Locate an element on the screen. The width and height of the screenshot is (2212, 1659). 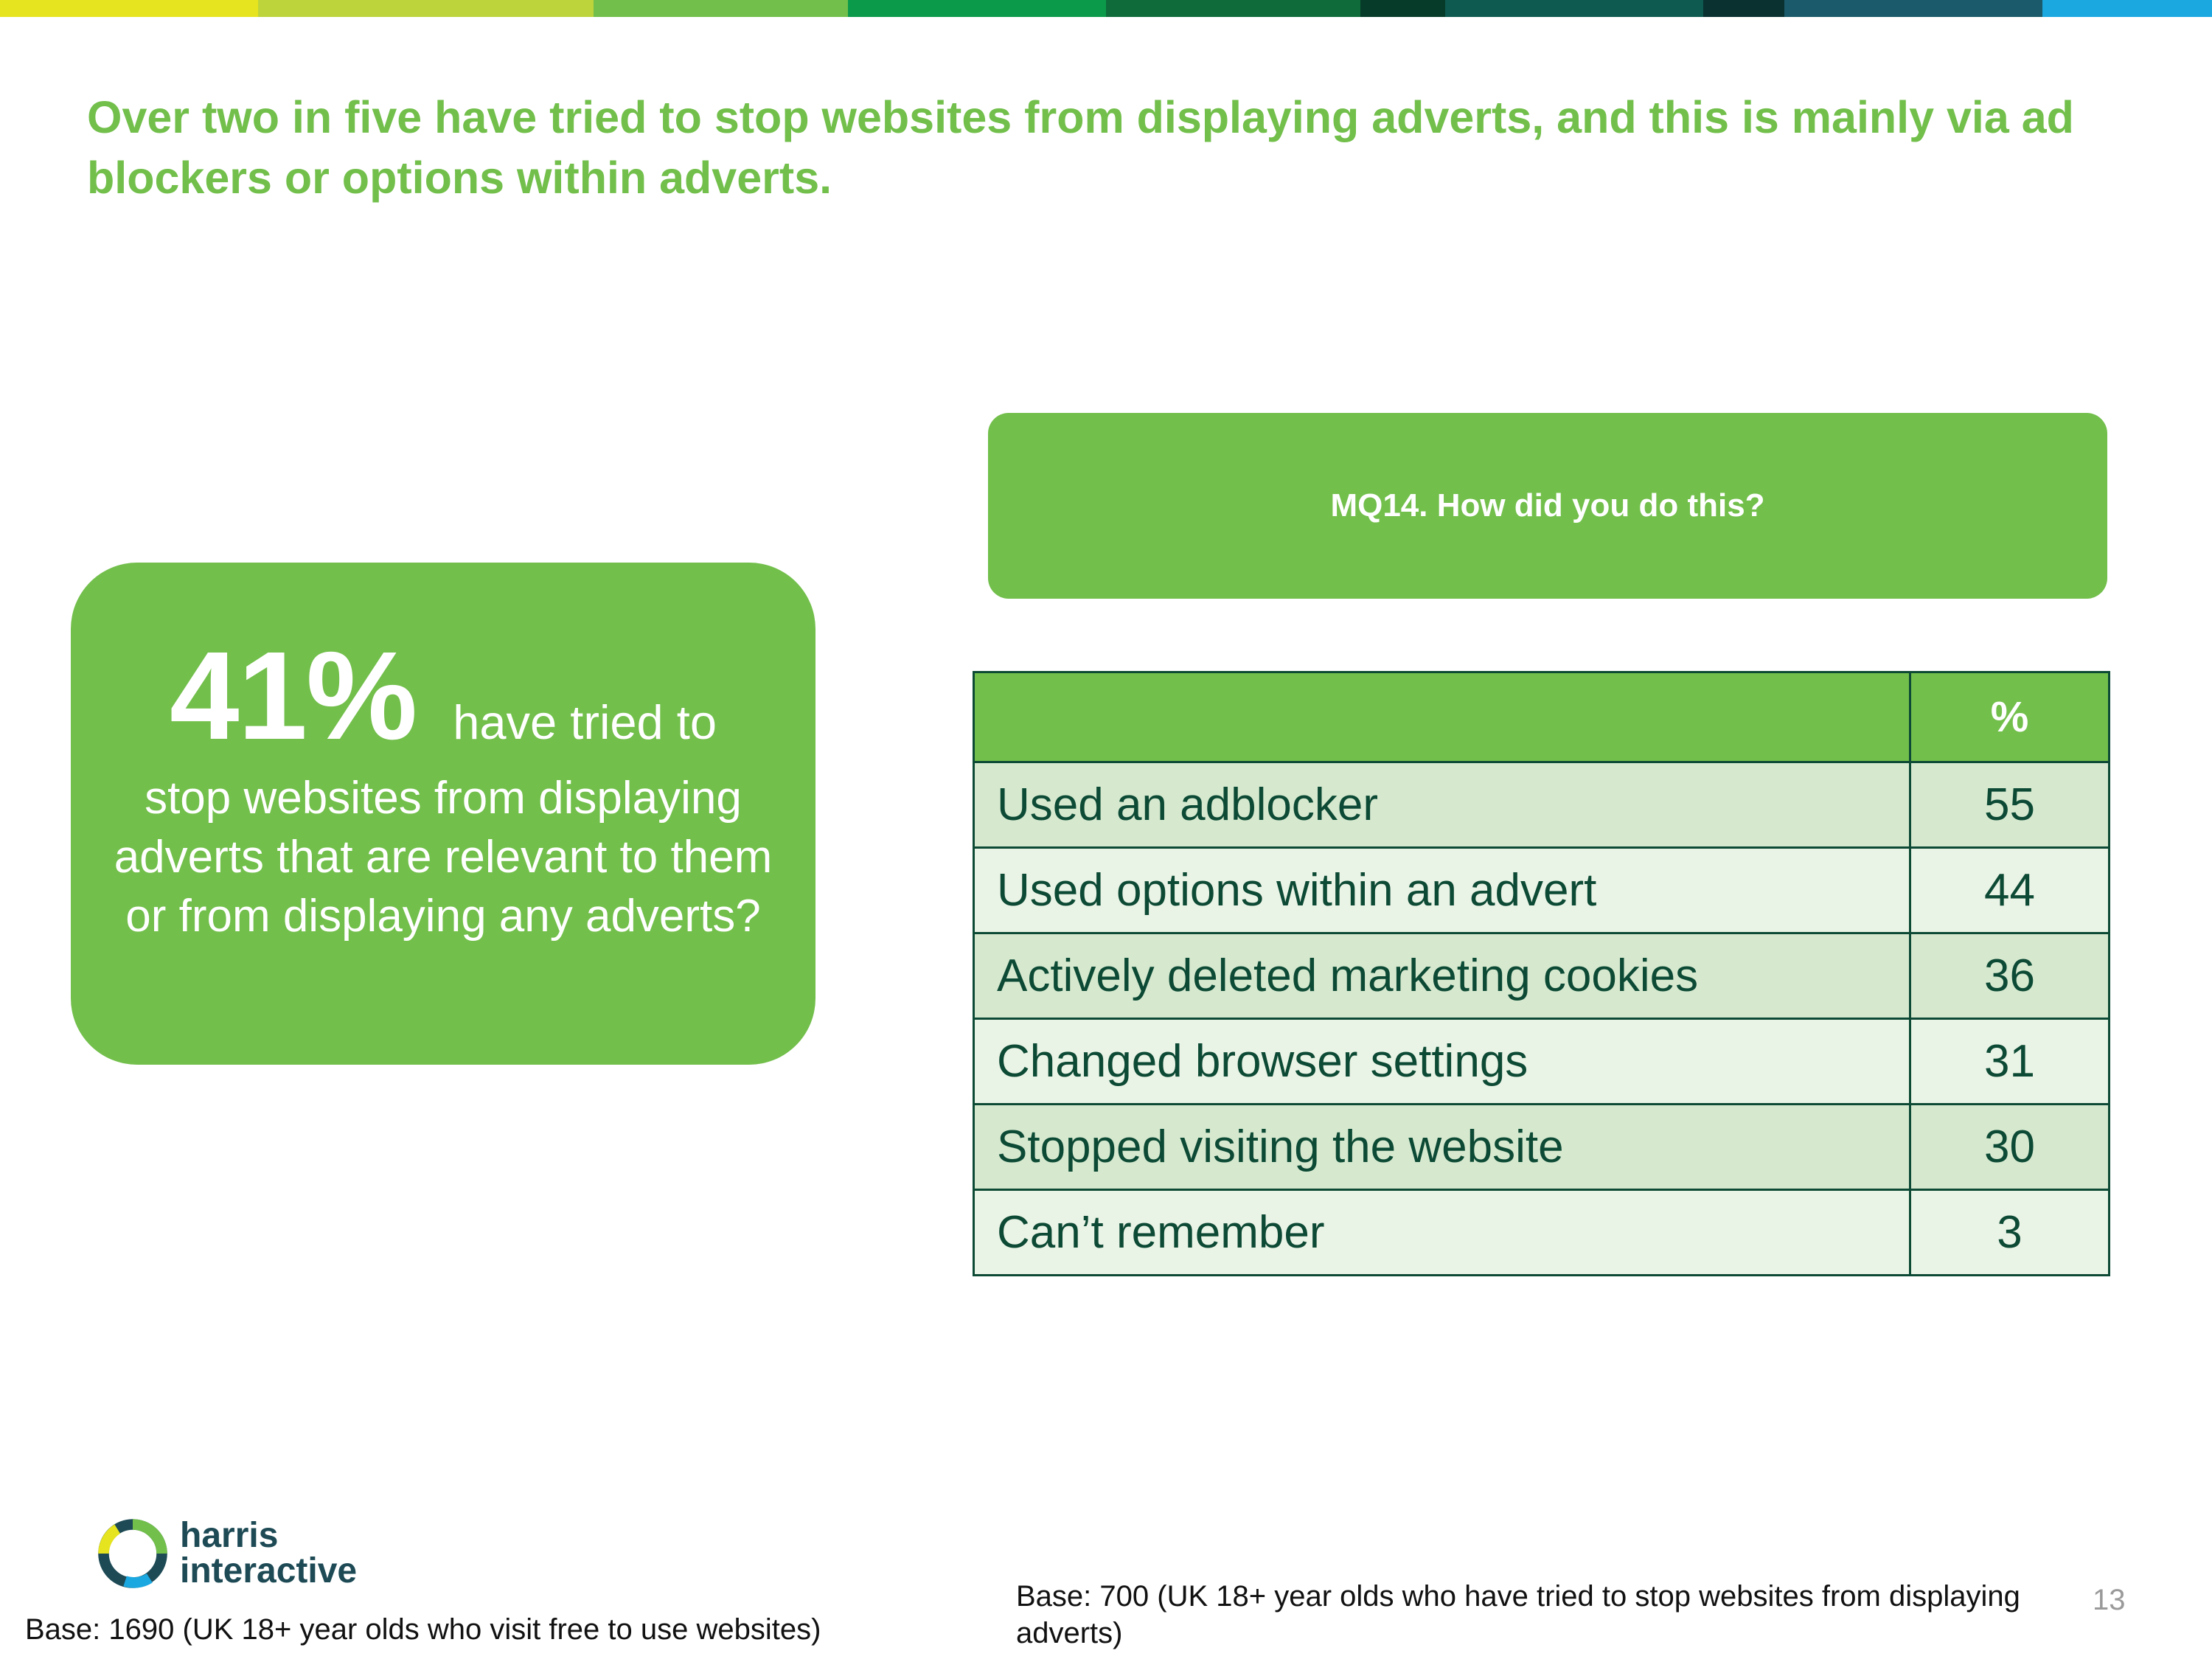
top-color-strip is located at coordinates (1106, 8).